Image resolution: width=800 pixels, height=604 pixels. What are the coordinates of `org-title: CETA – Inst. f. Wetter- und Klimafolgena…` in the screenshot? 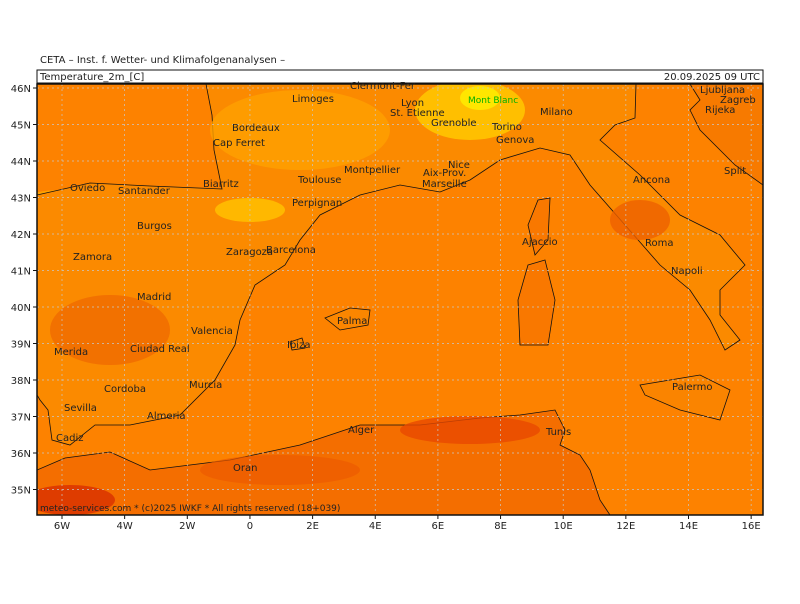 It's located at (162, 60).